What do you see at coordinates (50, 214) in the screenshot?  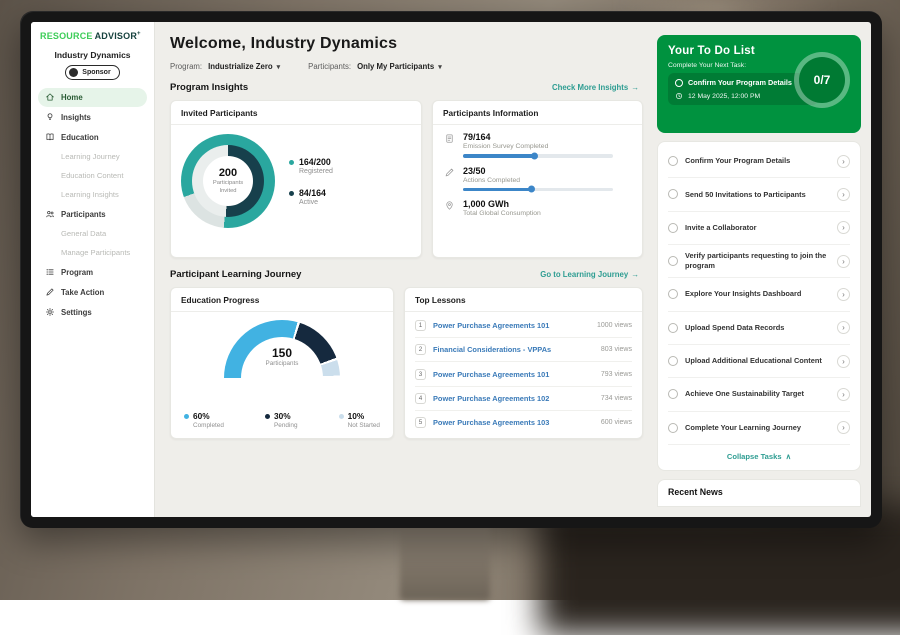 I see `people-icon` at bounding box center [50, 214].